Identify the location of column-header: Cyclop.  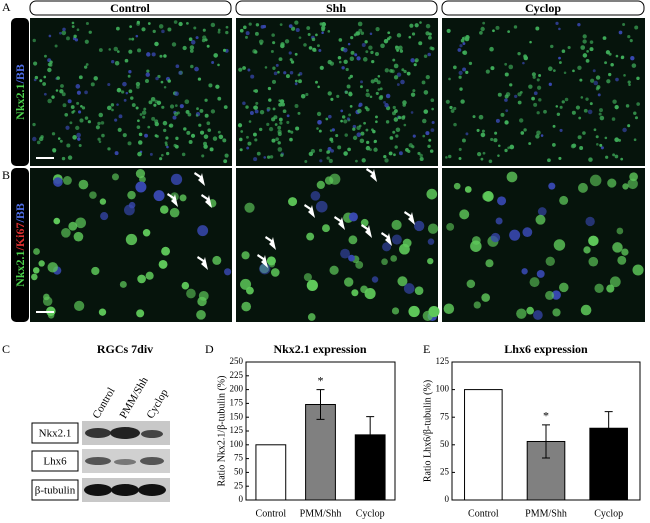
(543, 8).